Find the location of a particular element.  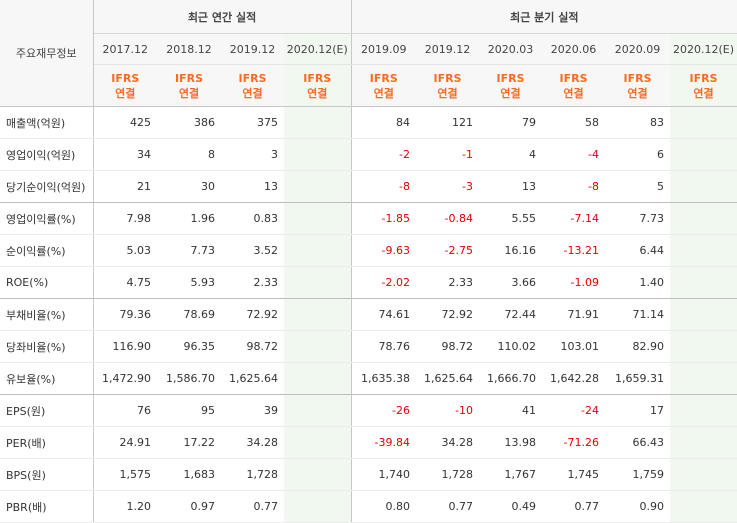

quarter-value-cell: 1,666.70 is located at coordinates (511, 378).